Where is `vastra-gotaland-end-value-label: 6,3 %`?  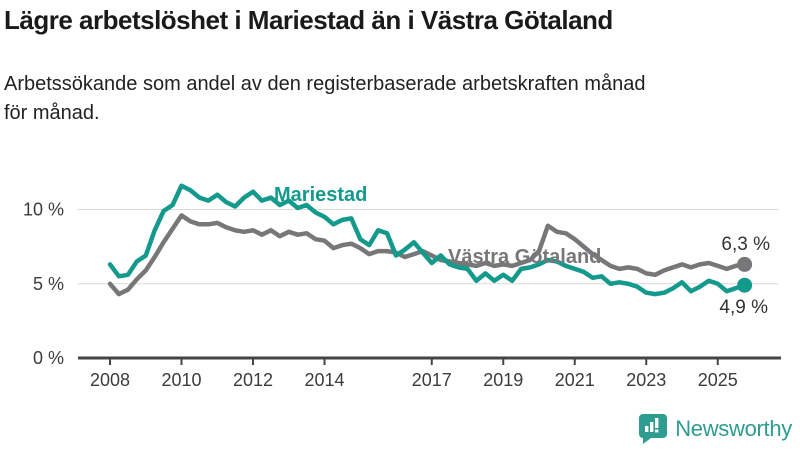 vastra-gotaland-end-value-label: 6,3 % is located at coordinates (745, 244).